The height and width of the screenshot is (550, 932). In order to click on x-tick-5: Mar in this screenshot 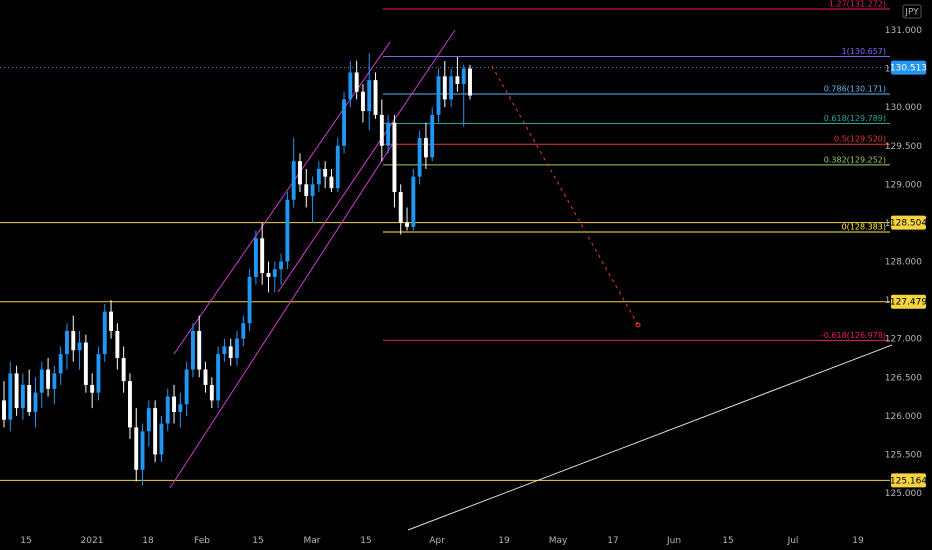, I will do `click(312, 541)`.